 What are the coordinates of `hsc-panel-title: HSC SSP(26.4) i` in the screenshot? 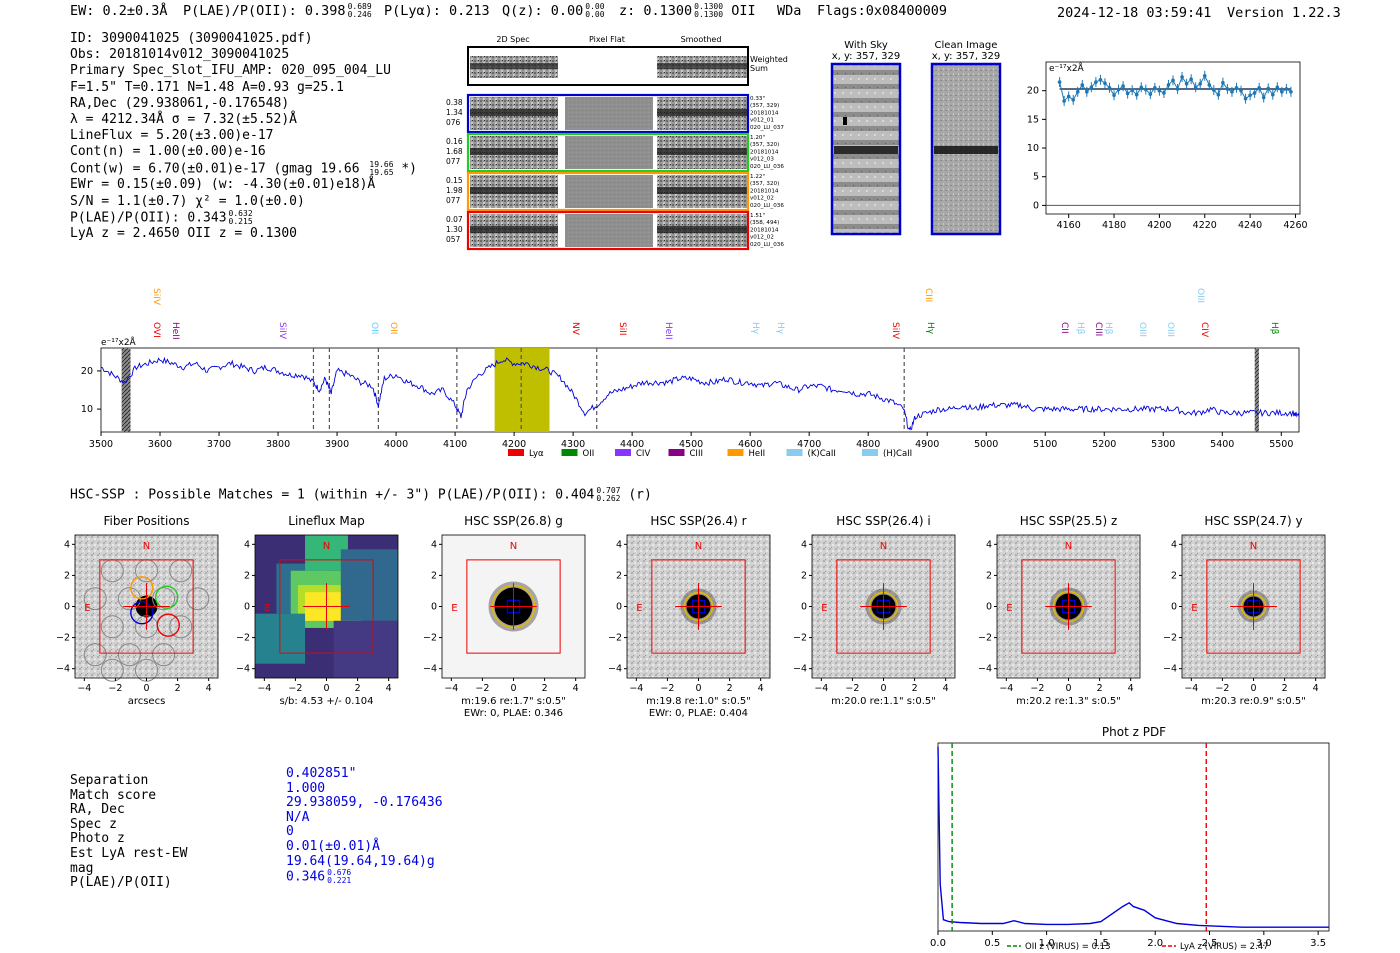 It's located at (883, 521).